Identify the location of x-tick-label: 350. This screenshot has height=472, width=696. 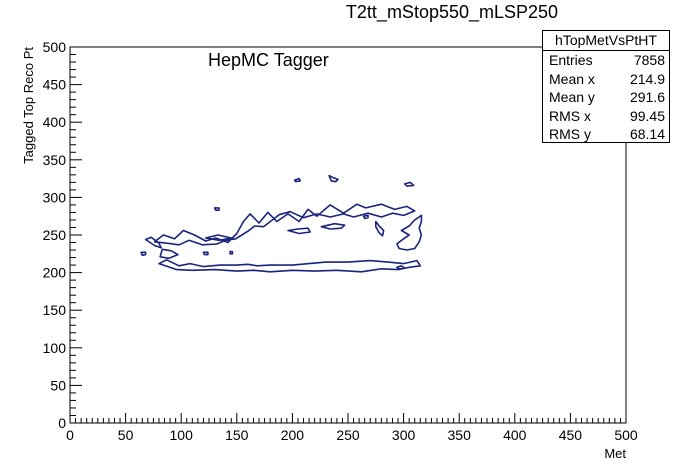
(460, 435).